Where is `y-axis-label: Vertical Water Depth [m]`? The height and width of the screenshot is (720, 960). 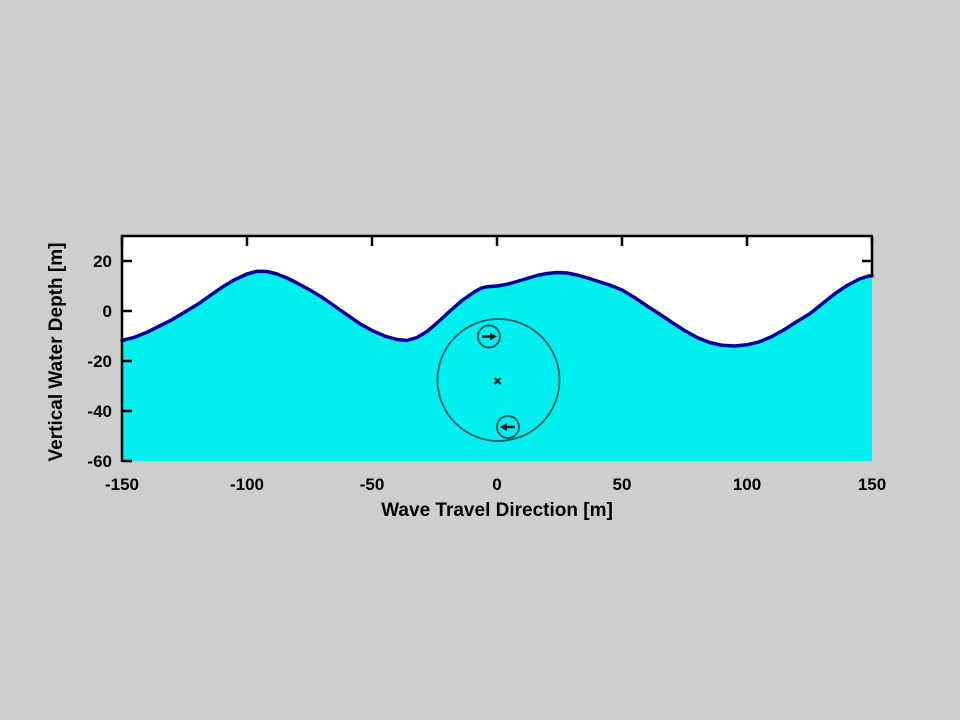
y-axis-label: Vertical Water Depth [m] is located at coordinates (56, 352).